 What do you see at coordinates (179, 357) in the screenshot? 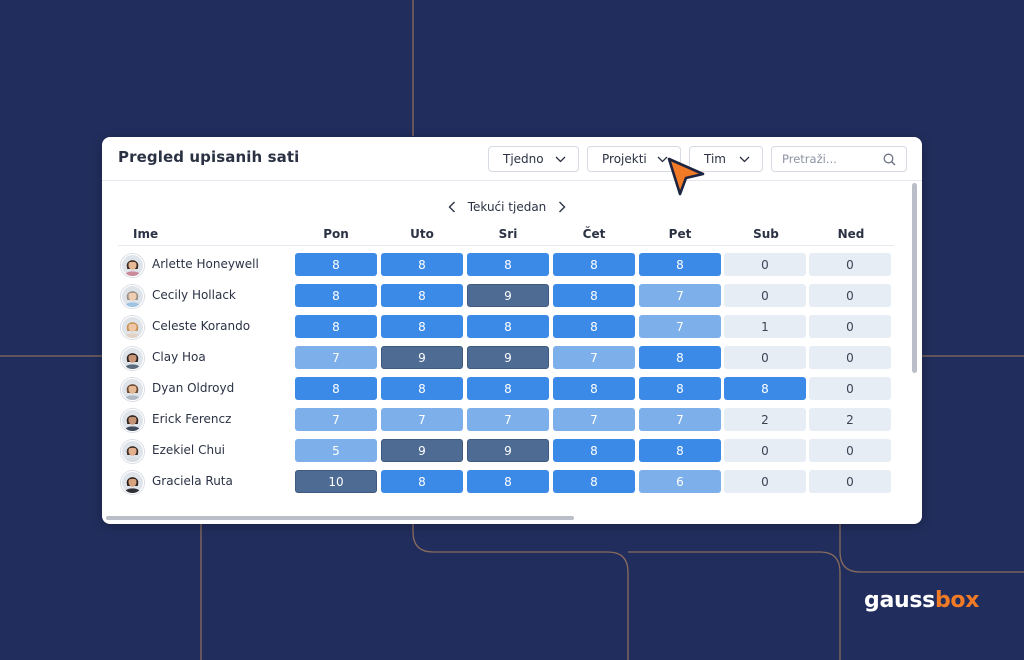
I see `employee-name: Clay Hoa` at bounding box center [179, 357].